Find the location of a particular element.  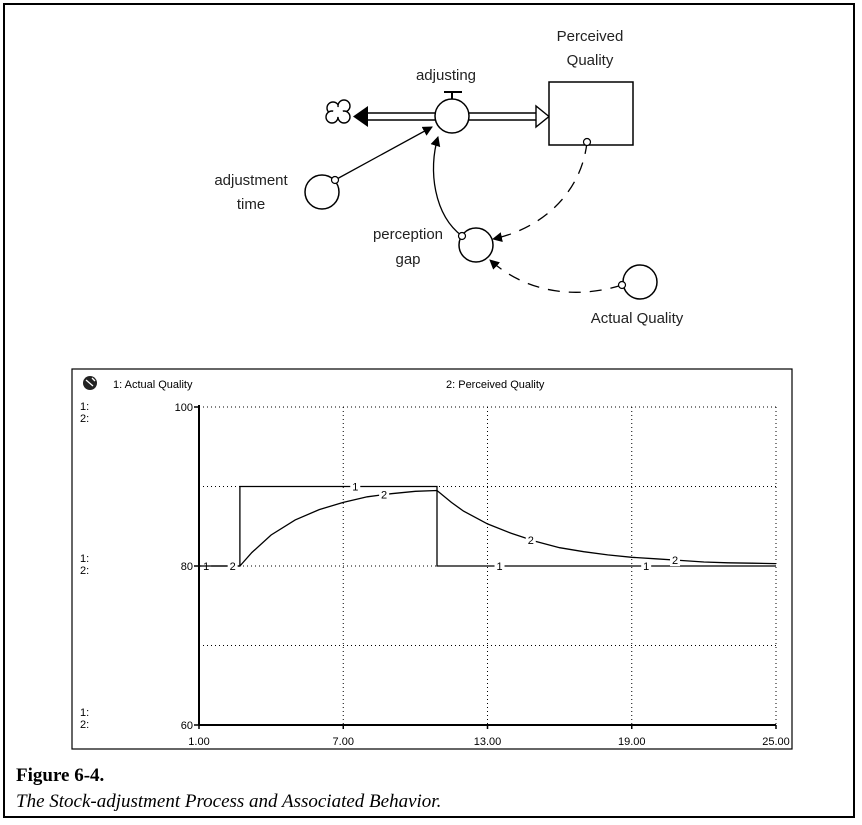

inflow-arrowhead is located at coordinates (543, 116).